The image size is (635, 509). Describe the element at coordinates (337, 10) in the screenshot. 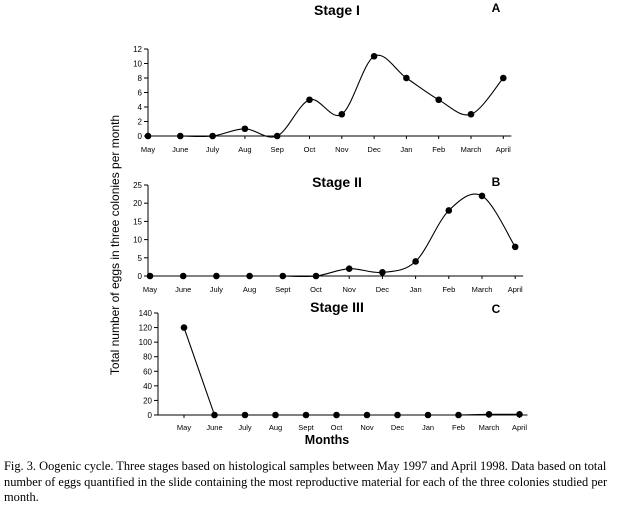

I see `panel-title: Stage I` at that location.